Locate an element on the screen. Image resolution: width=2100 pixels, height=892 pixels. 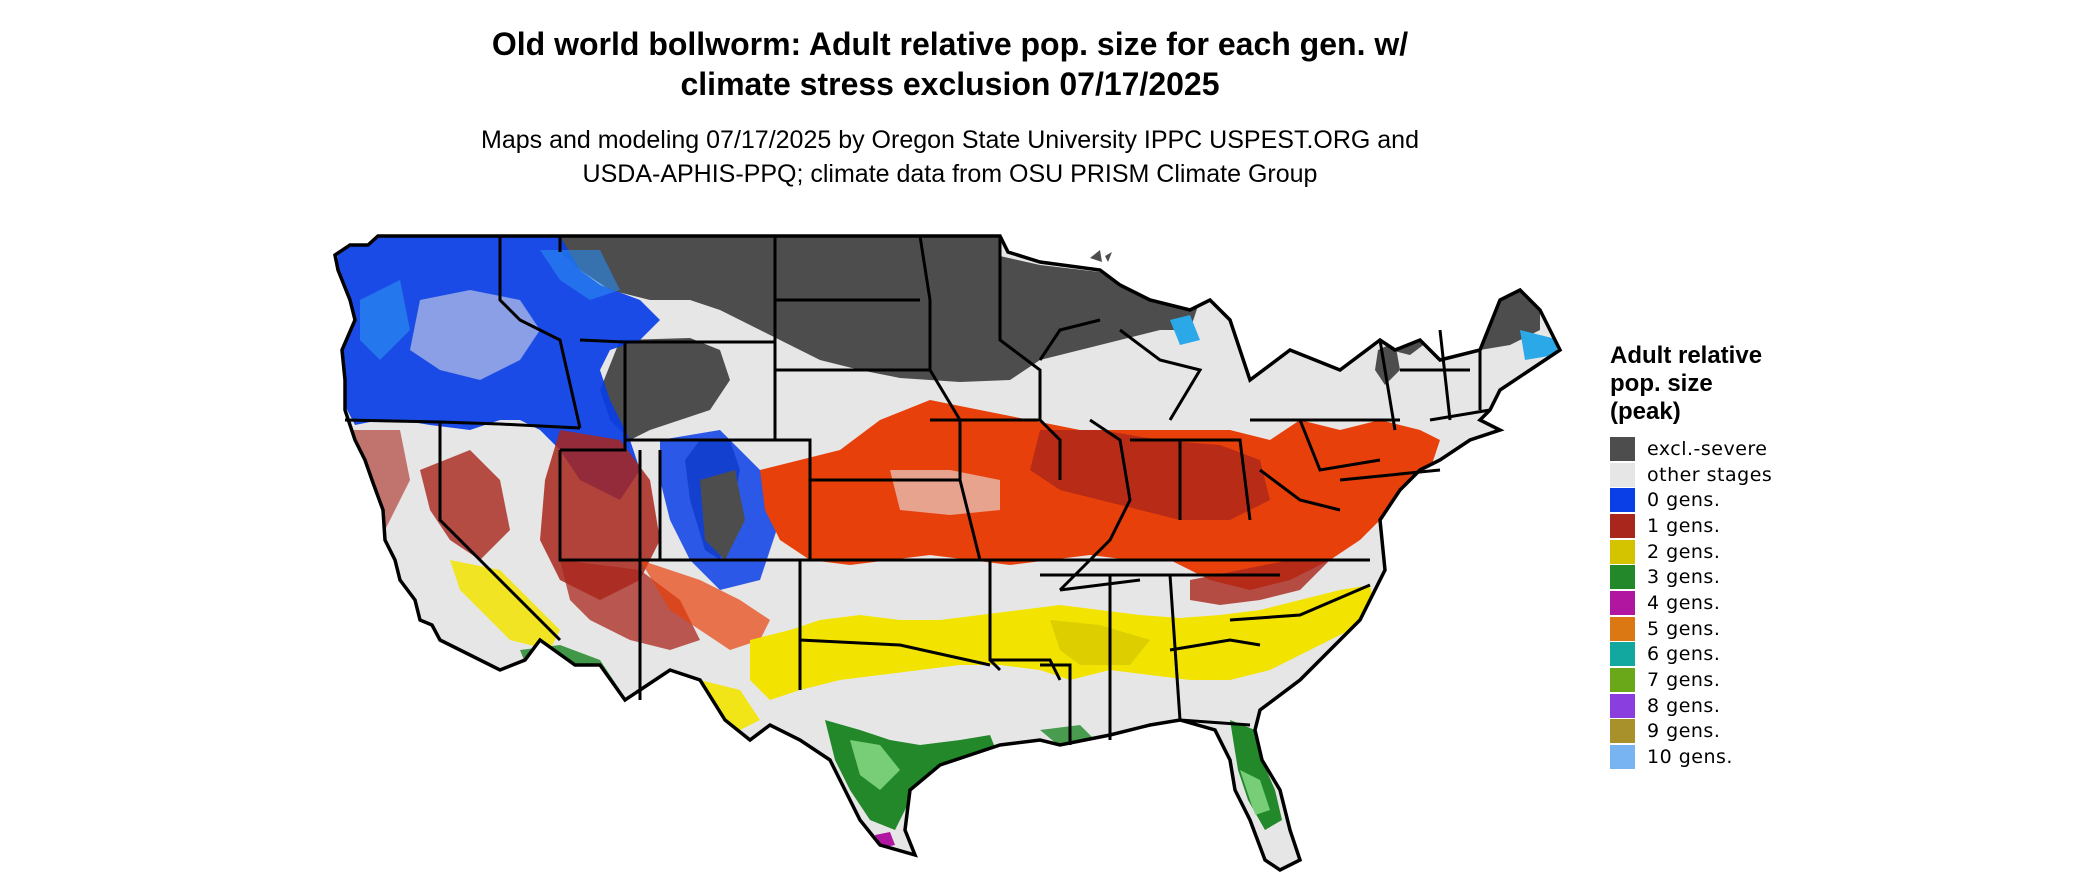
legend-item: 1 gens. is located at coordinates (1720, 526).